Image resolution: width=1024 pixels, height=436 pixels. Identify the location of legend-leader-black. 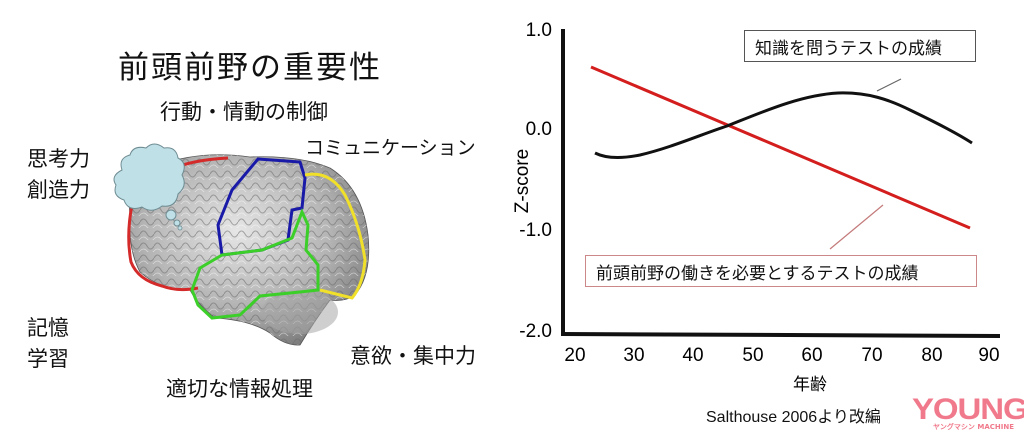
(889, 85).